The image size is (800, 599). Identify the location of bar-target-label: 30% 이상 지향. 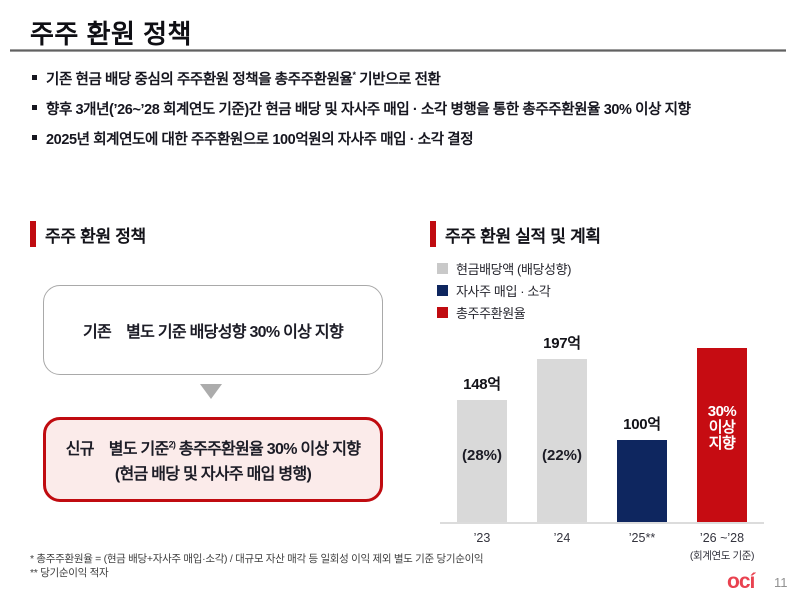
(722, 427).